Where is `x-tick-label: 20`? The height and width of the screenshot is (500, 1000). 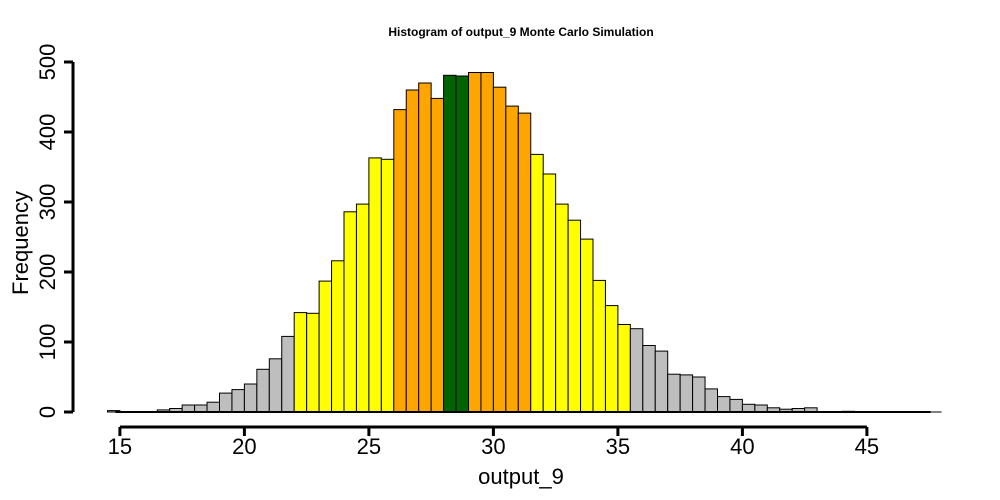
x-tick-label: 20 is located at coordinates (244, 446).